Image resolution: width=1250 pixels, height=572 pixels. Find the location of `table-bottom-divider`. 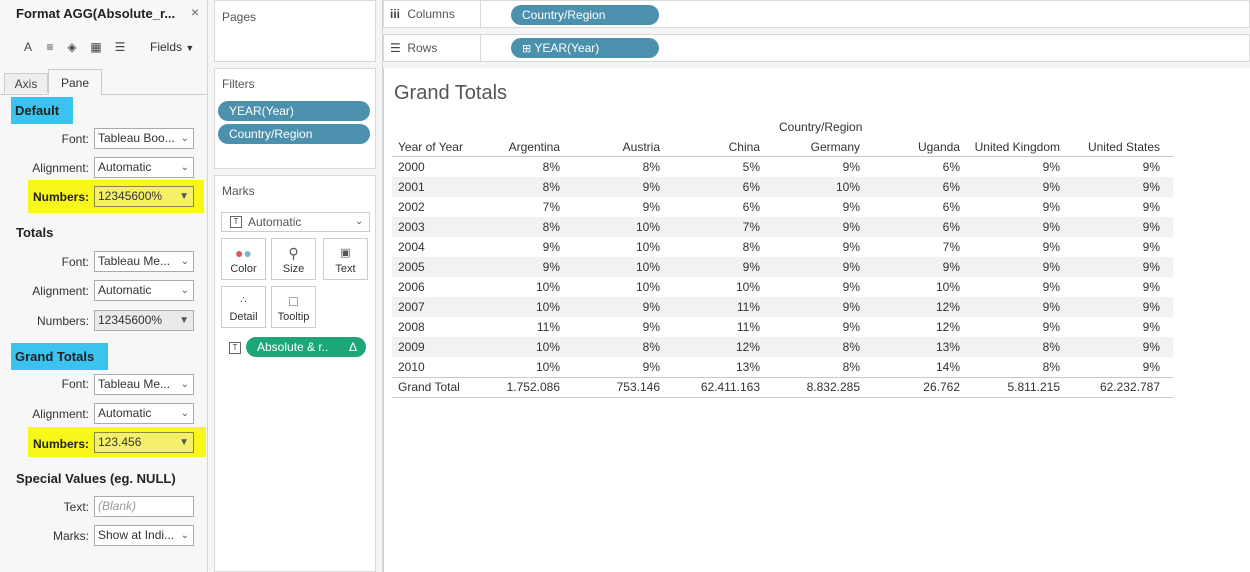

table-bottom-divider is located at coordinates (782, 397).